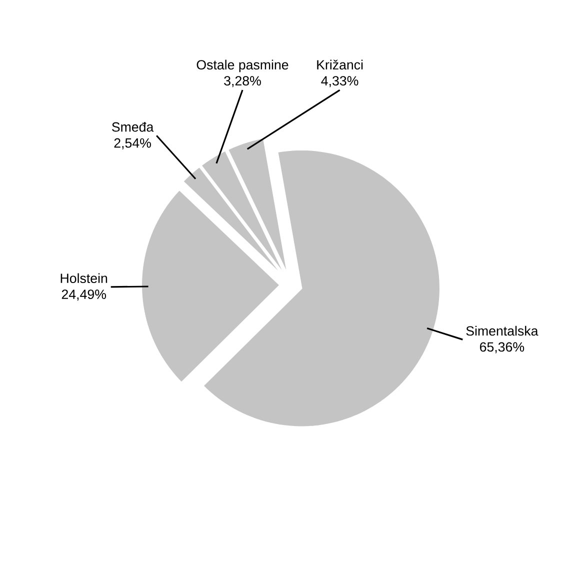 Image resolution: width=582 pixels, height=570 pixels. I want to click on data-label: 3,28%, so click(242, 82).